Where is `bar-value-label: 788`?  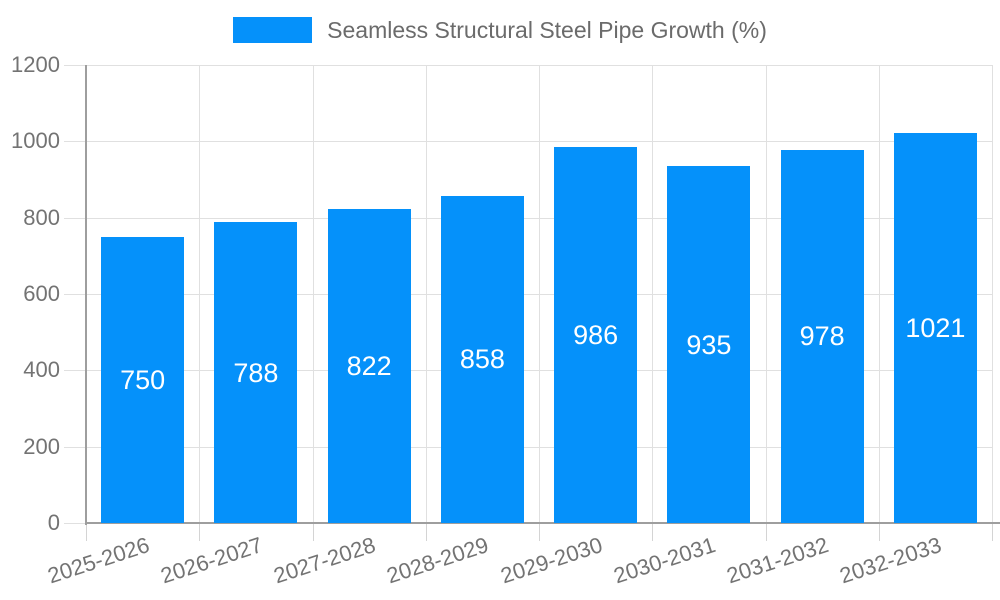
bar-value-label: 788 is located at coordinates (256, 372).